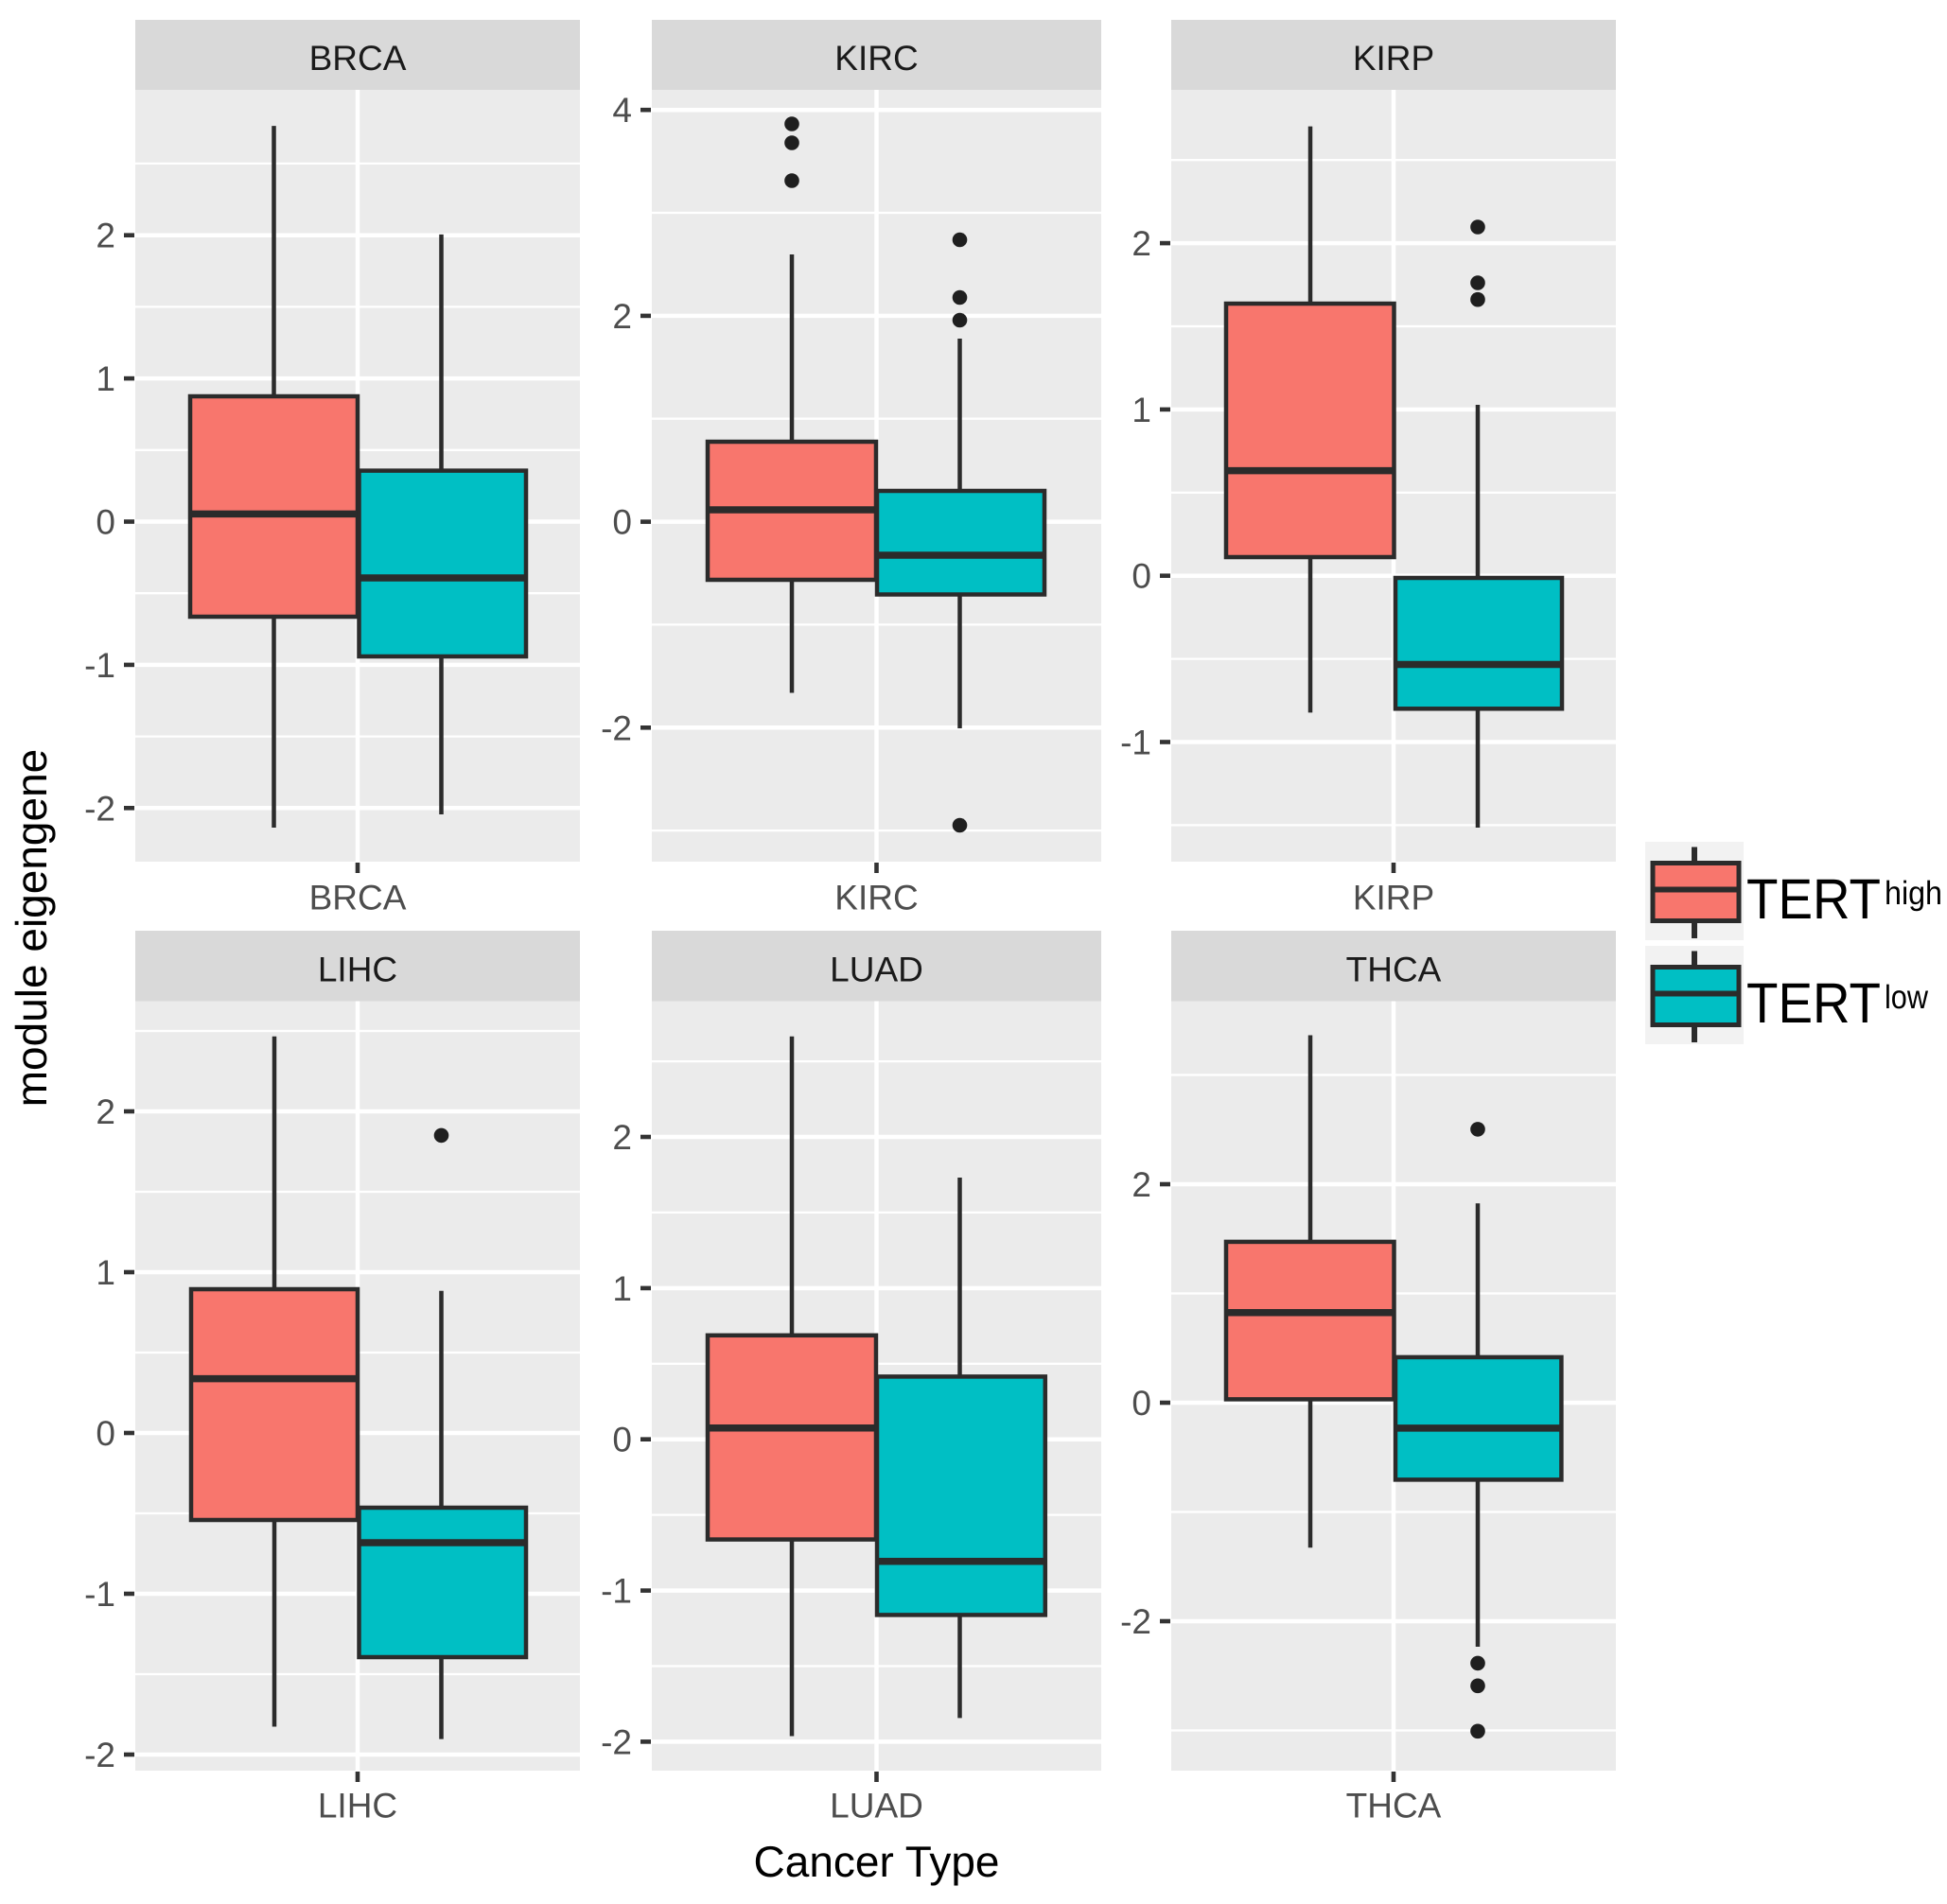 This screenshot has width=1947, height=1904. I want to click on svg-text: Cancer Type, so click(877, 1861).